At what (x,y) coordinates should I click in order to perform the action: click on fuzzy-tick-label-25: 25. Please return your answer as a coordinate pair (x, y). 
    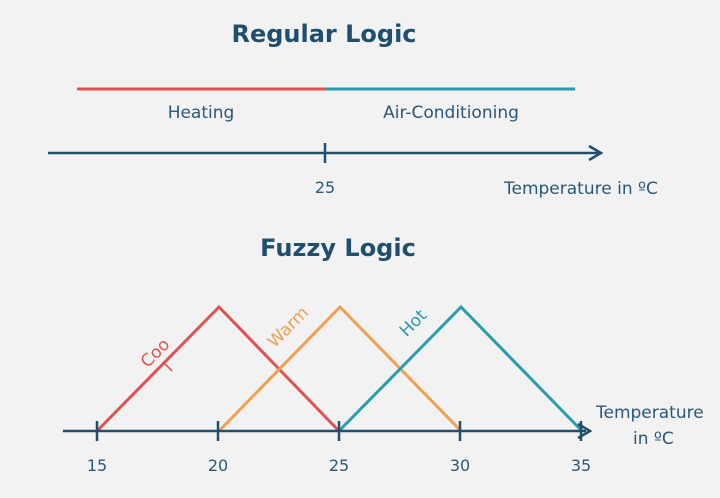
    Looking at the image, I should click on (339, 465).